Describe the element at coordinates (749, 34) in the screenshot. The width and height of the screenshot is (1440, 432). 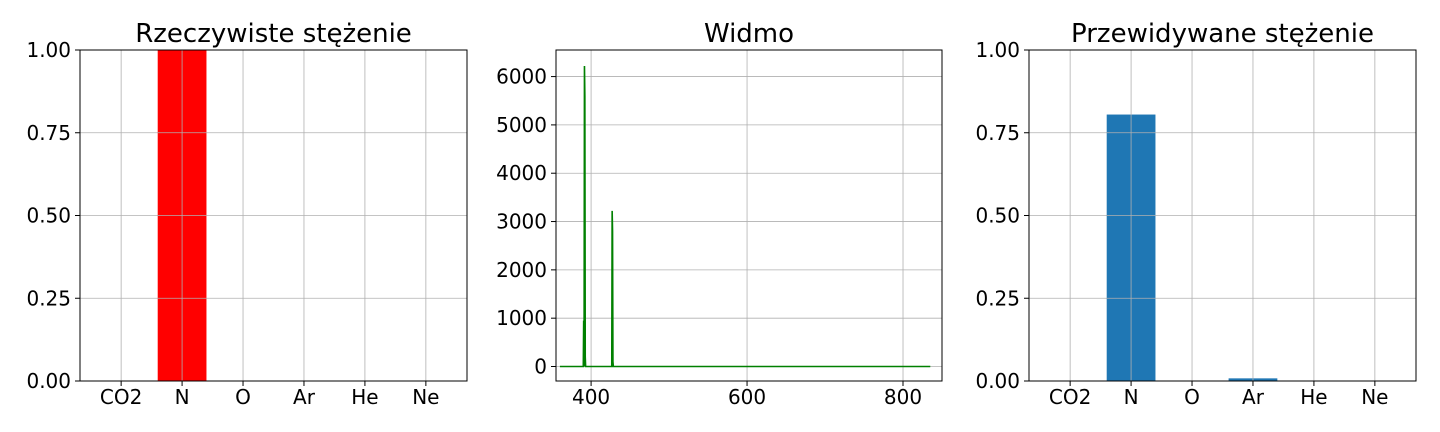
I see `subplot-title: Widmo` at that location.